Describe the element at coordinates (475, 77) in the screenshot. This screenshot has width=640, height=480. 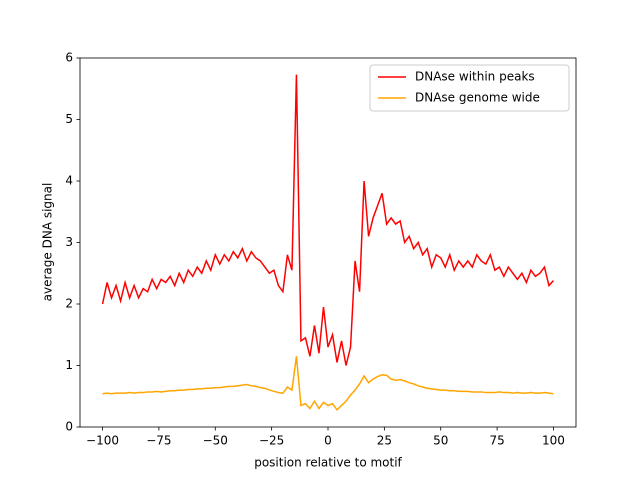
I see `legend-label: DNAse within peaks` at that location.